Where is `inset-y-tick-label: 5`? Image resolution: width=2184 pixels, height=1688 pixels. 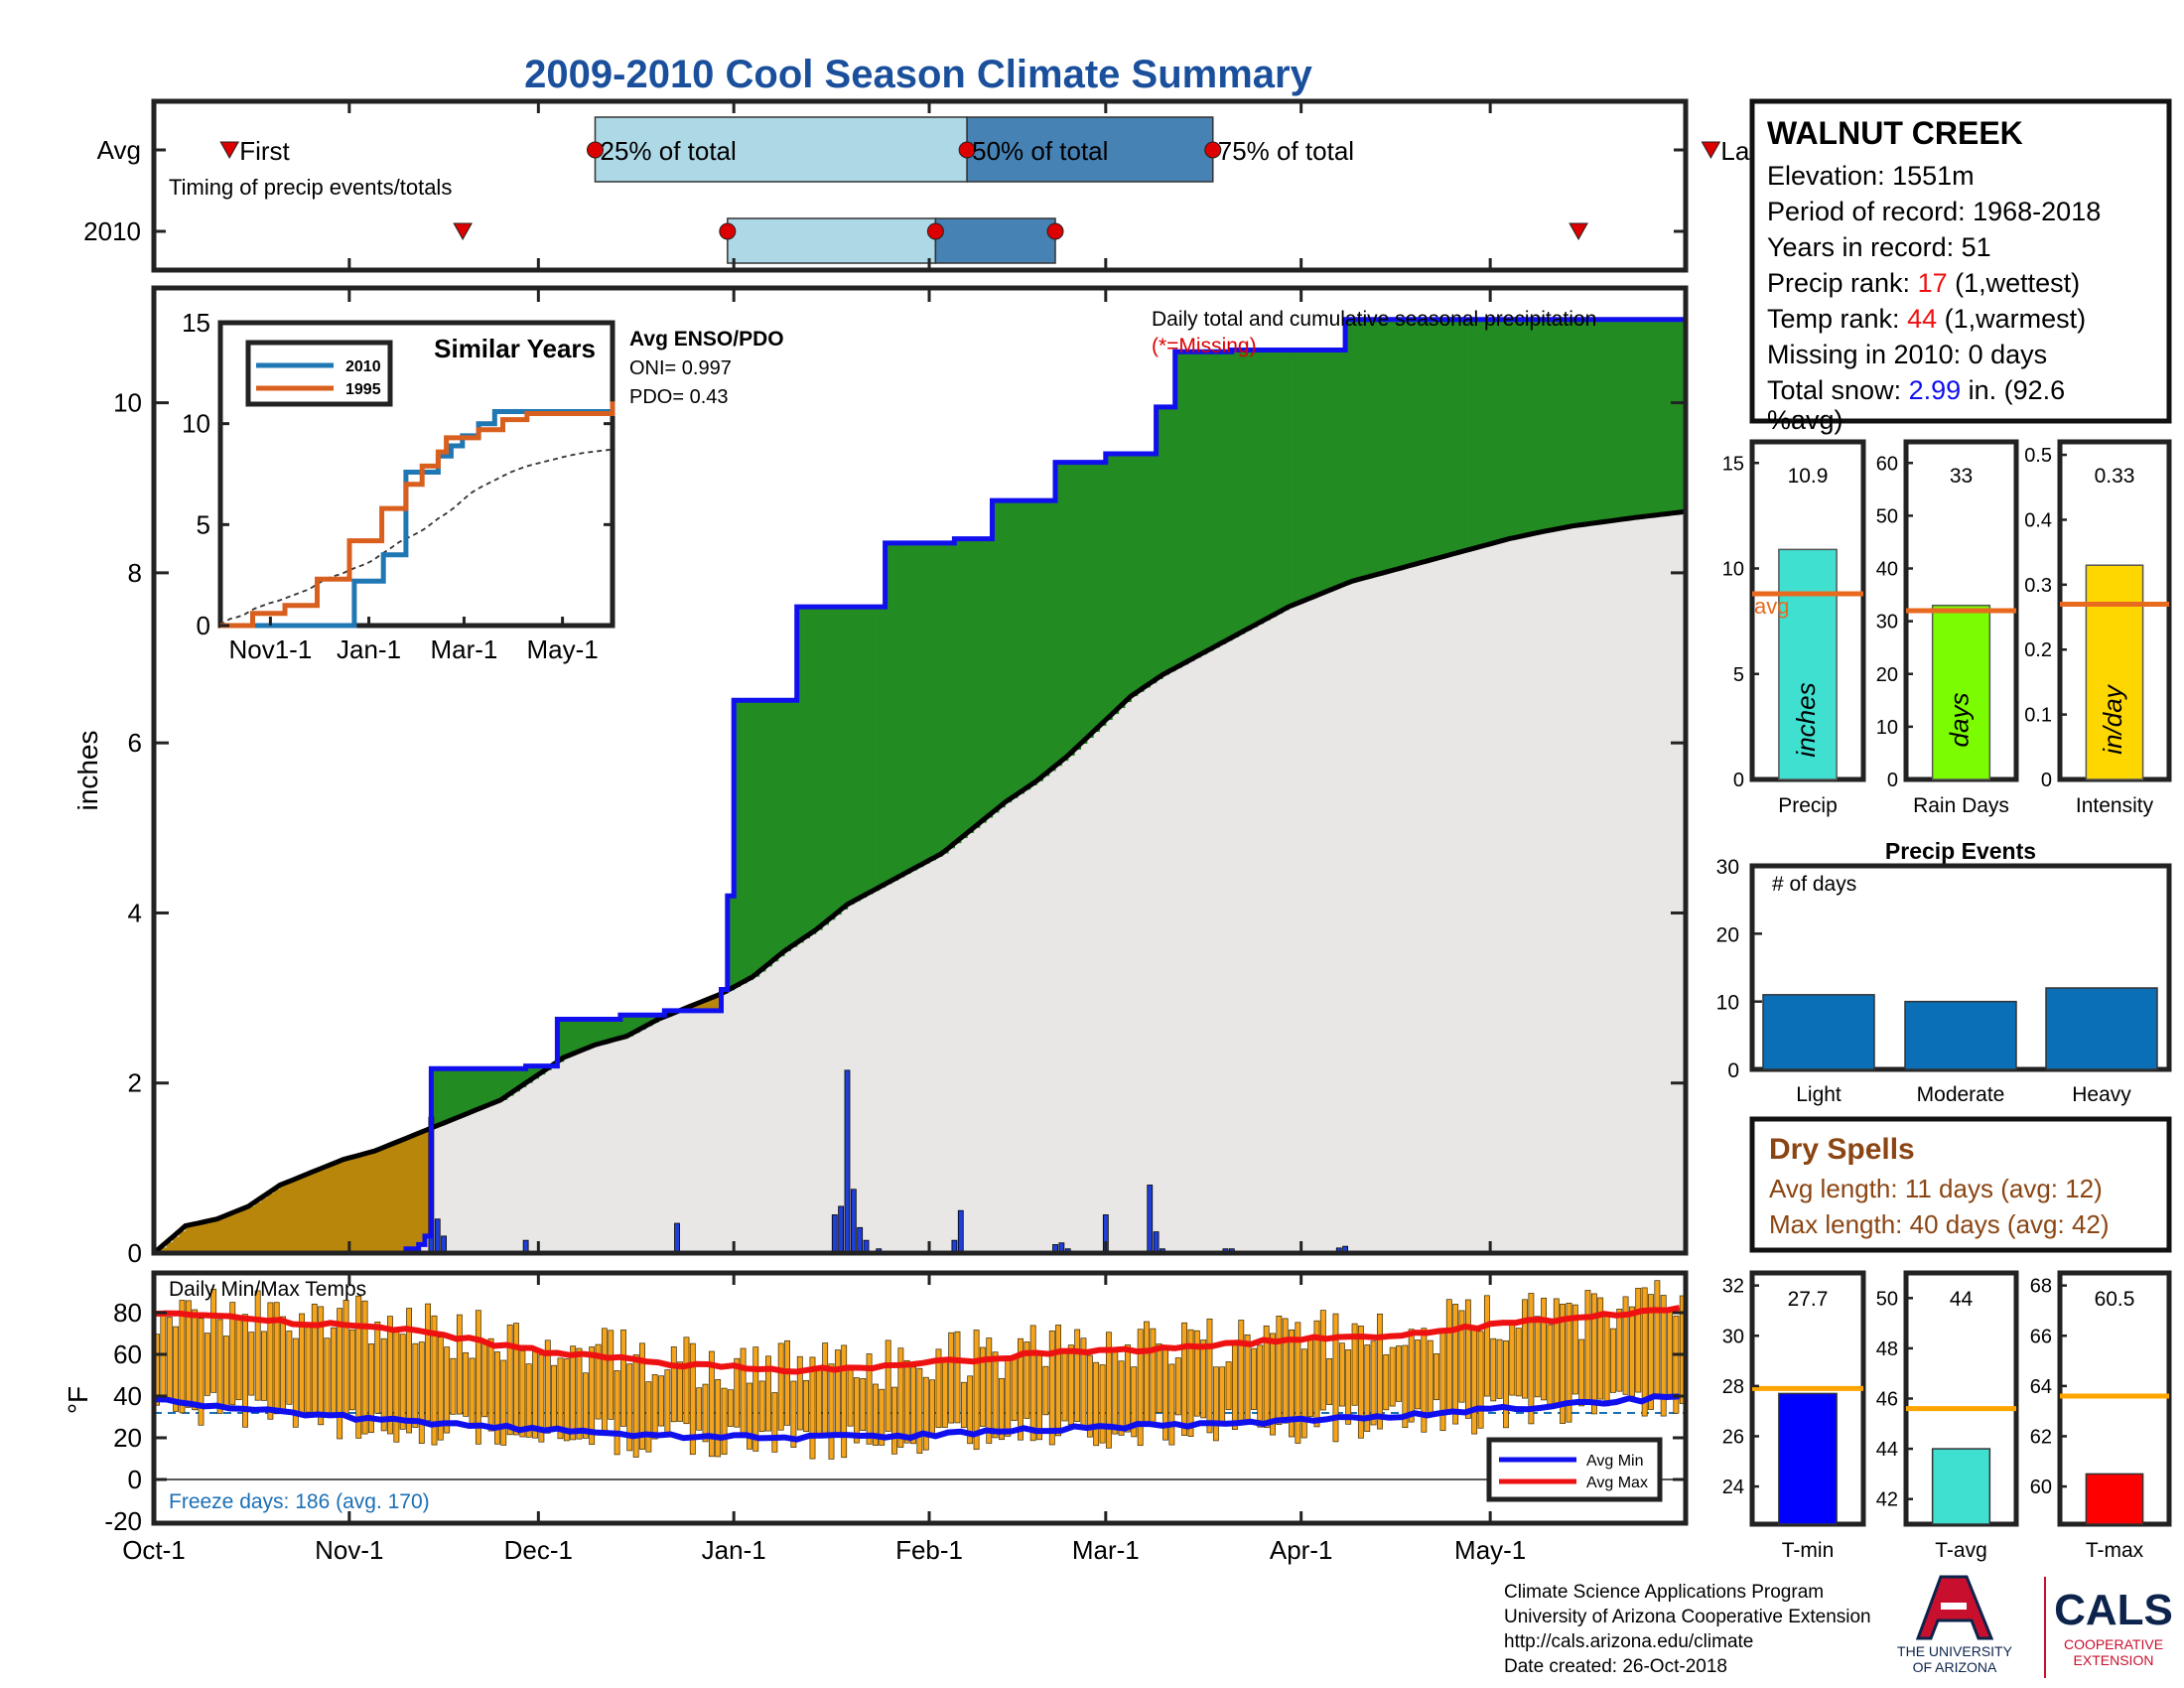 inset-y-tick-label: 5 is located at coordinates (203, 524).